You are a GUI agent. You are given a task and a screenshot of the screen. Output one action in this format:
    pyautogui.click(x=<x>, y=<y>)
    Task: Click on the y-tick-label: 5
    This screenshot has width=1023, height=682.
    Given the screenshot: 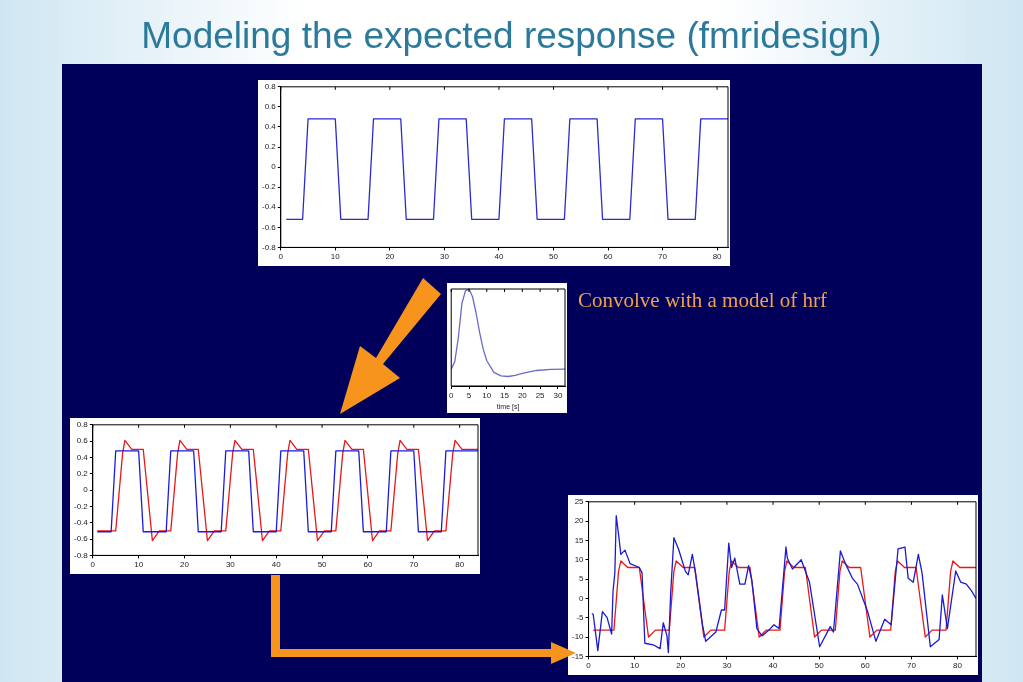 What is the action you would take?
    pyautogui.click(x=582, y=579)
    